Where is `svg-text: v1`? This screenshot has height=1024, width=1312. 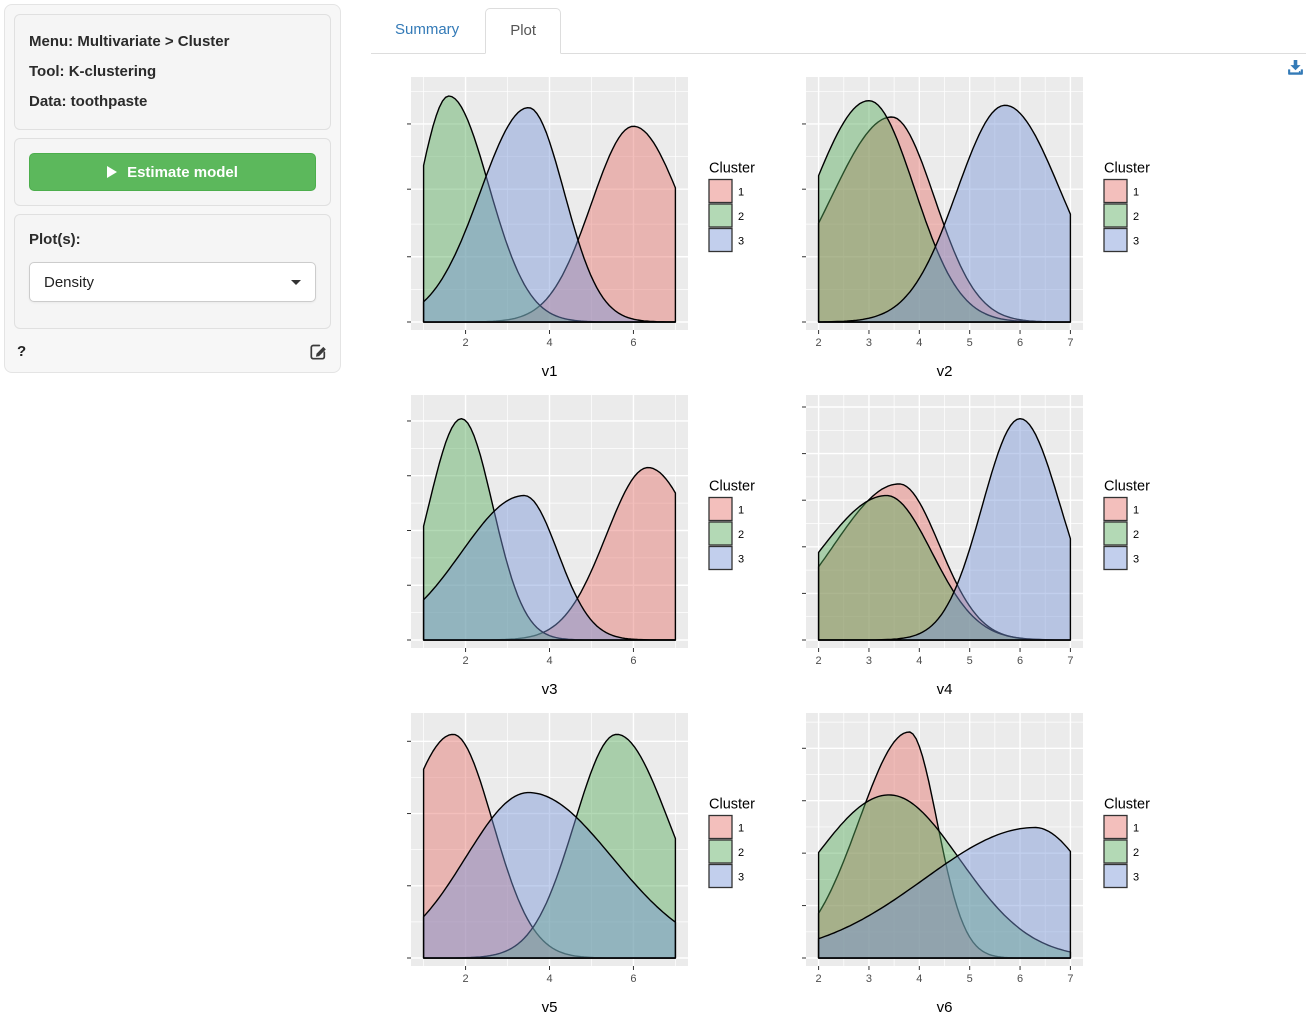 svg-text: v1 is located at coordinates (550, 371).